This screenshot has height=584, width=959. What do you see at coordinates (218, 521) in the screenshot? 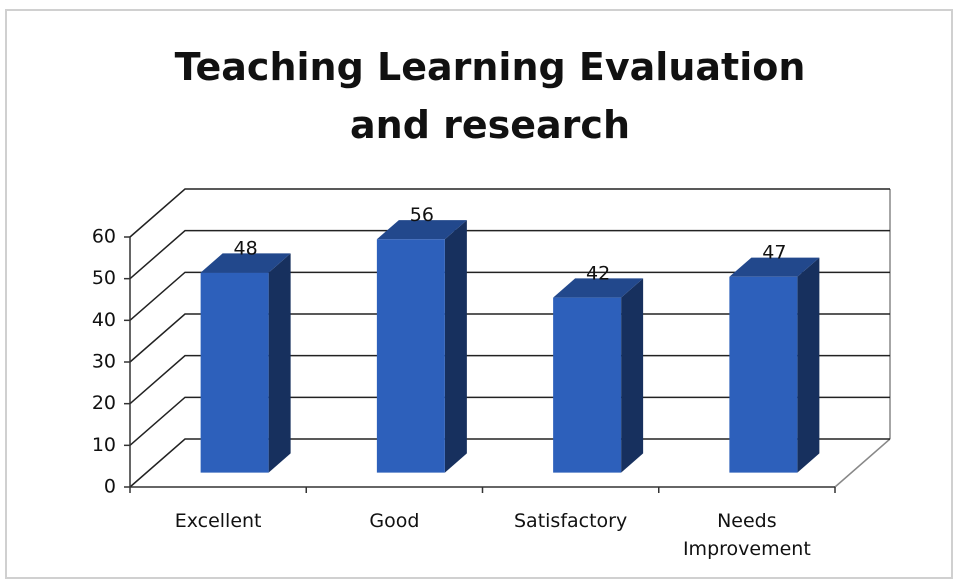
I see `x-tick-label: Excellent` at bounding box center [218, 521].